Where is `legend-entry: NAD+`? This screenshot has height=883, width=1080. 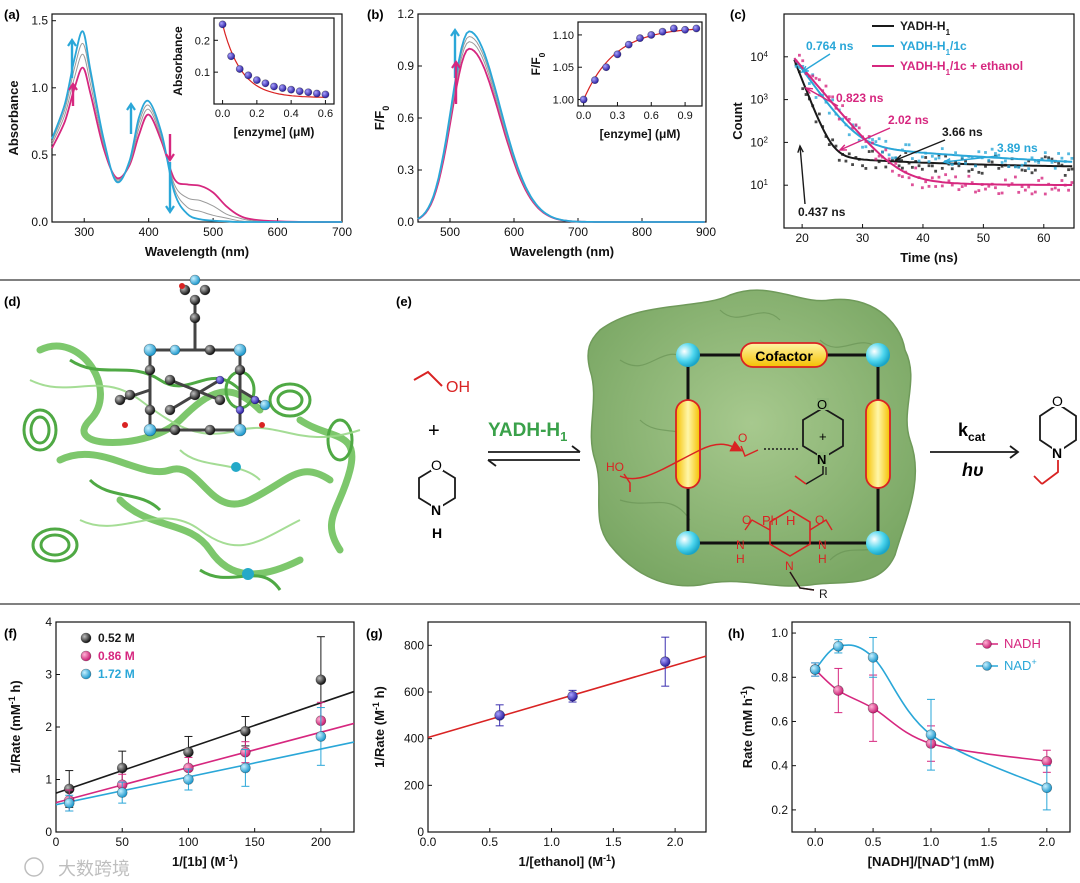
legend-entry: NAD+ is located at coordinates (1020, 665).